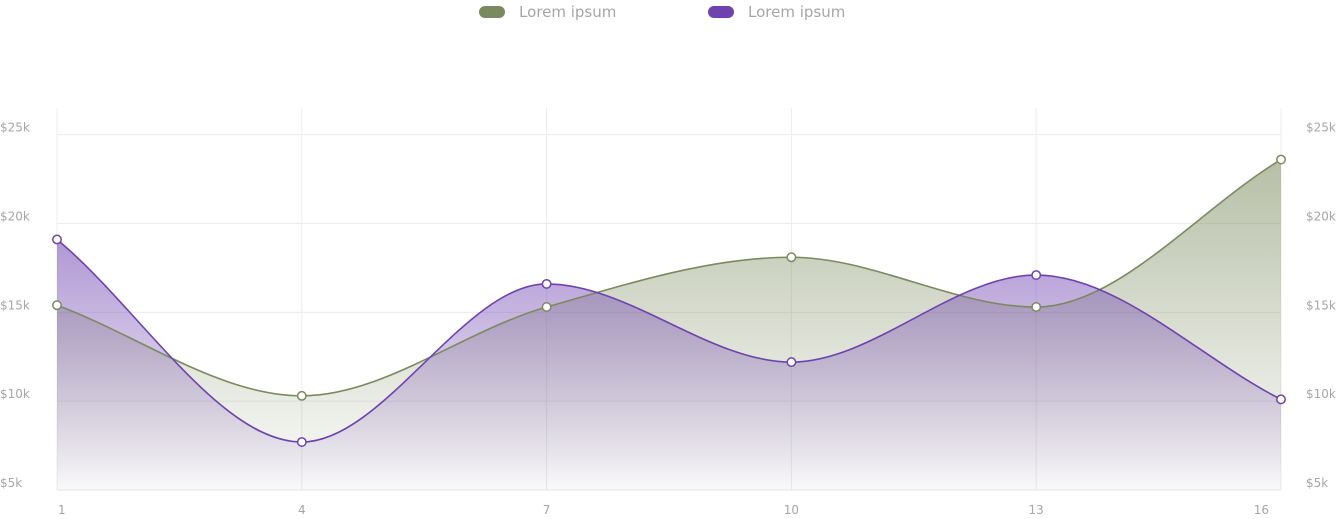 The image size is (1337, 519). What do you see at coordinates (1036, 510) in the screenshot?
I see `x-tick-label: 13` at bounding box center [1036, 510].